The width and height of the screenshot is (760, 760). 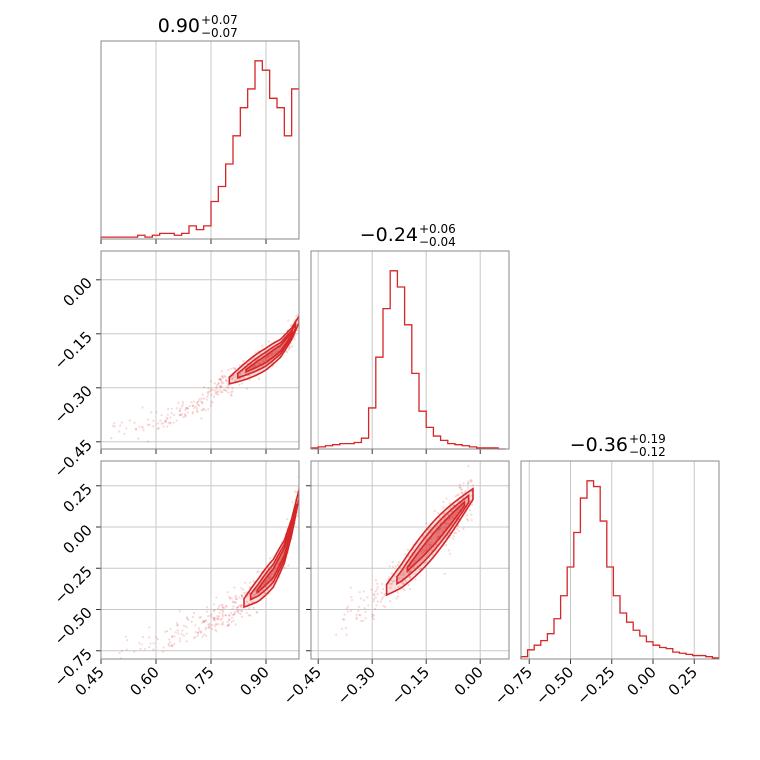 What do you see at coordinates (179, 26) in the screenshot?
I see `title-param-0-value: 0.90` at bounding box center [179, 26].